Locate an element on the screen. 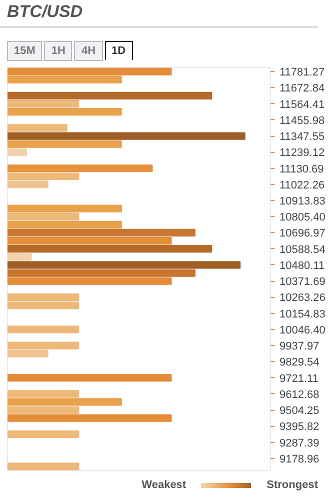 Image resolution: width=328 pixels, height=504 pixels. y-tick-label: 9937.97 is located at coordinates (300, 346).